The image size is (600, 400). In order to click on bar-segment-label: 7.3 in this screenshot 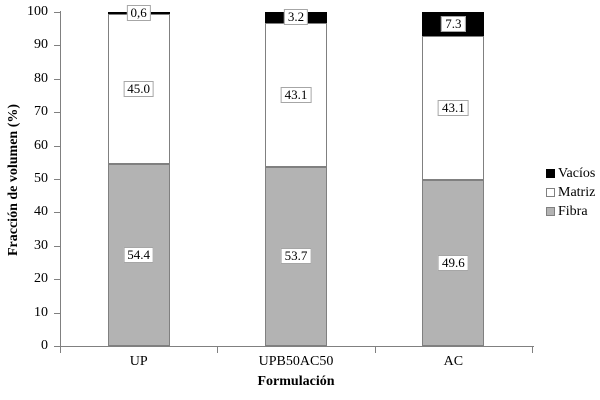, I will do `click(453, 24)`.